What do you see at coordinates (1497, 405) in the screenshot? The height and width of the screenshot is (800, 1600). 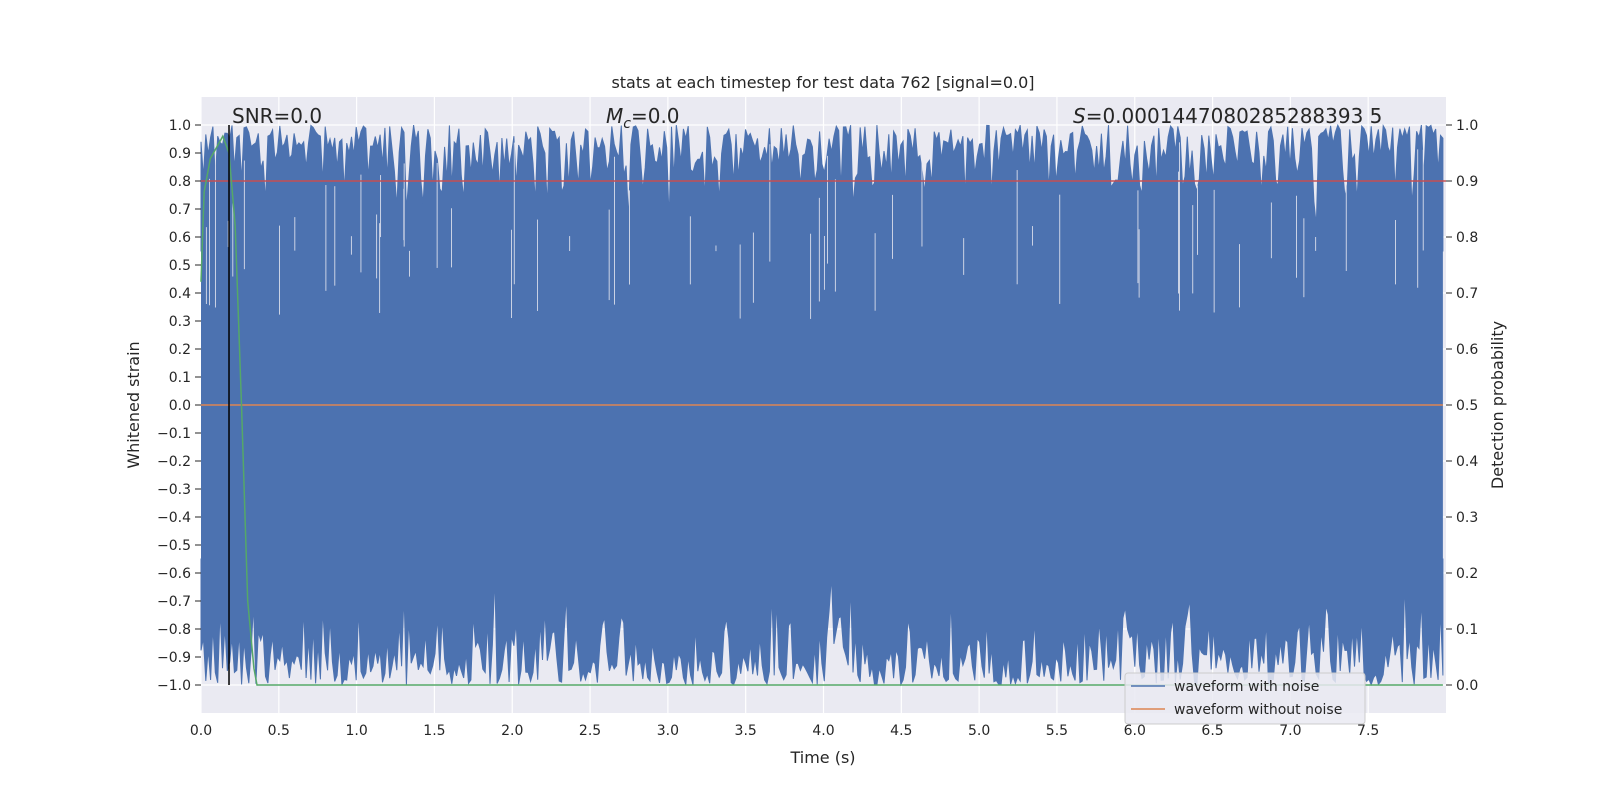 I see `y2-axis-label: Detection probability` at bounding box center [1497, 405].